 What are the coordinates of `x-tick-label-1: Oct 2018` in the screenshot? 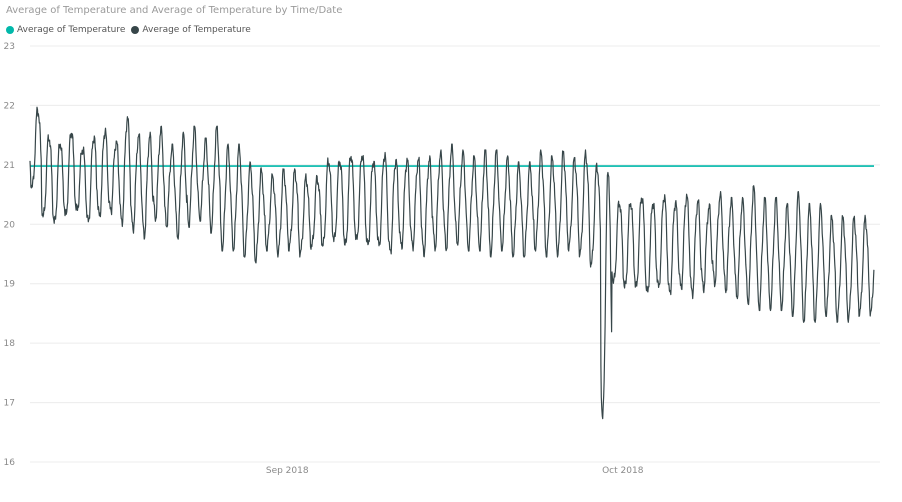 It's located at (623, 471).